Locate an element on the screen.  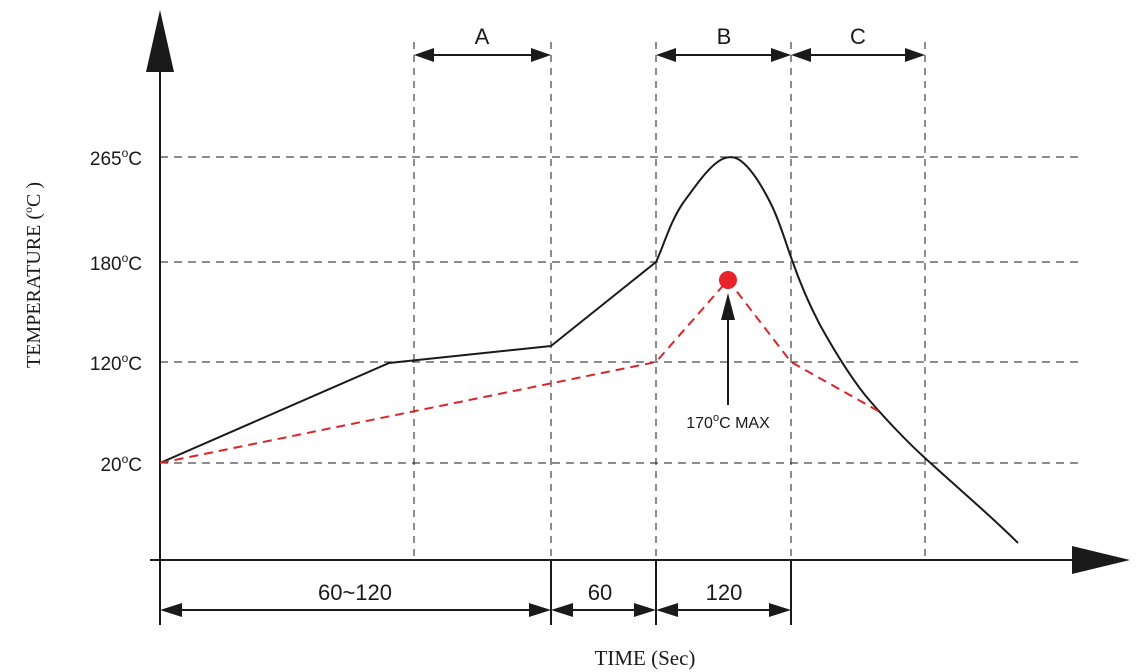
y-axis is located at coordinates (160, 305).